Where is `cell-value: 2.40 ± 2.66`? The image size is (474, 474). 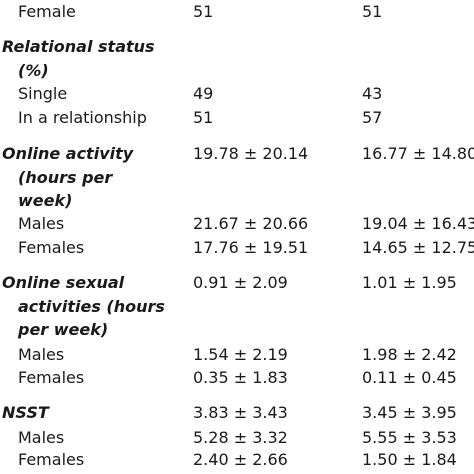
cell-value: 2.40 ± 2.66 is located at coordinates (240, 459).